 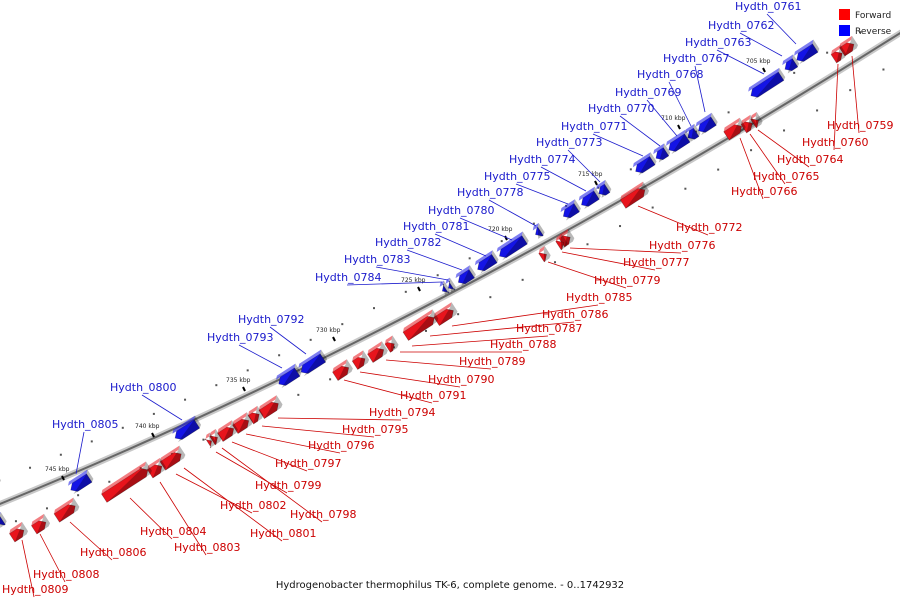 I want to click on gene-label-reverse: Hydth_0805, so click(x=85, y=424).